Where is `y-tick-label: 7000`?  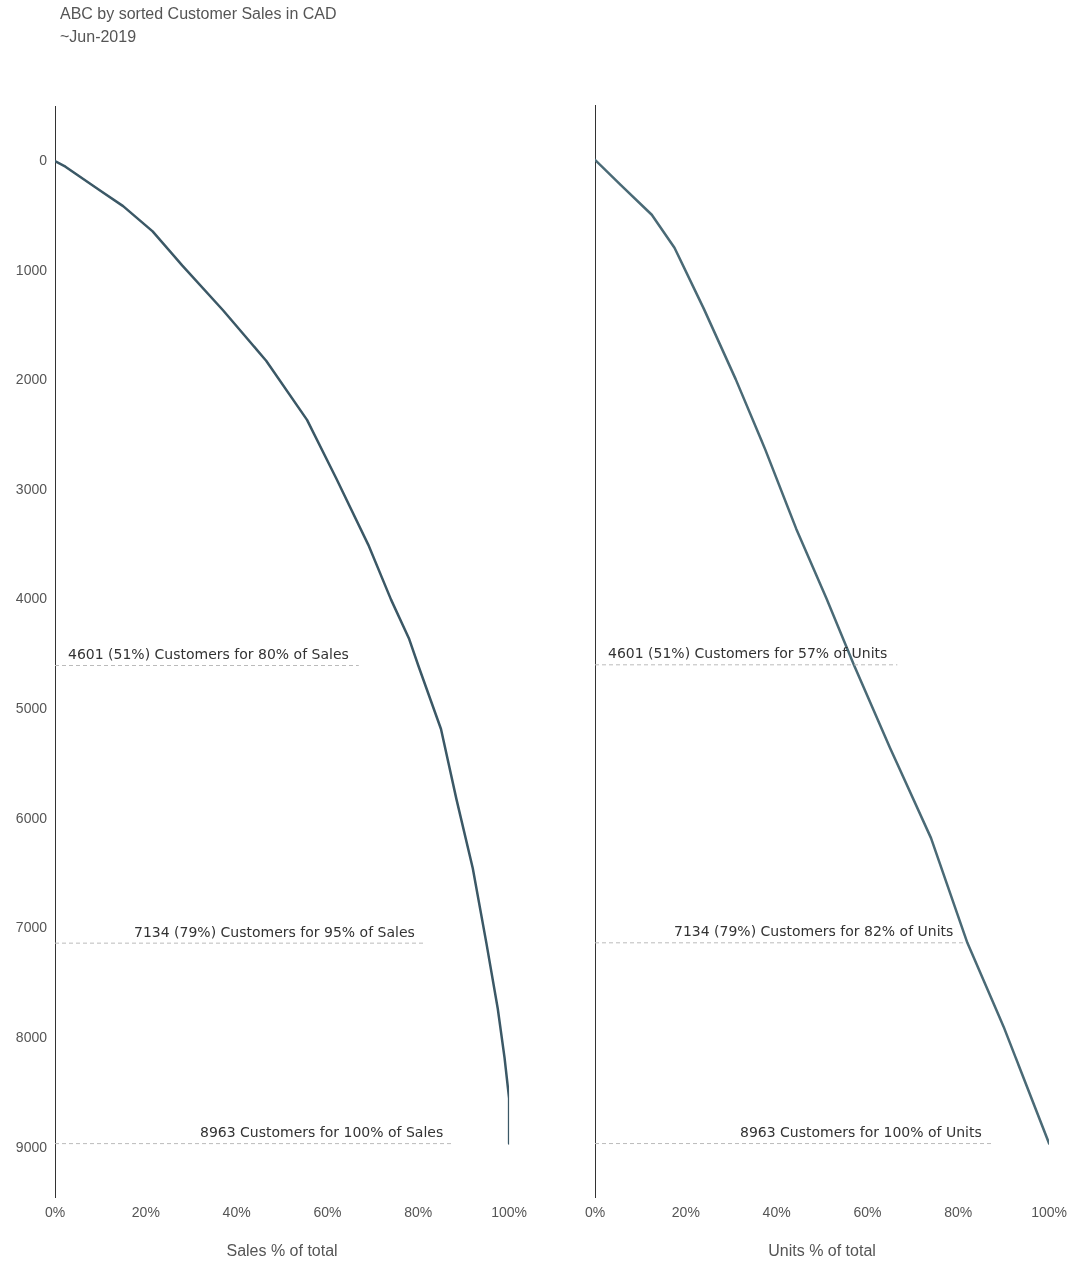
y-tick-label: 7000 is located at coordinates (31, 927).